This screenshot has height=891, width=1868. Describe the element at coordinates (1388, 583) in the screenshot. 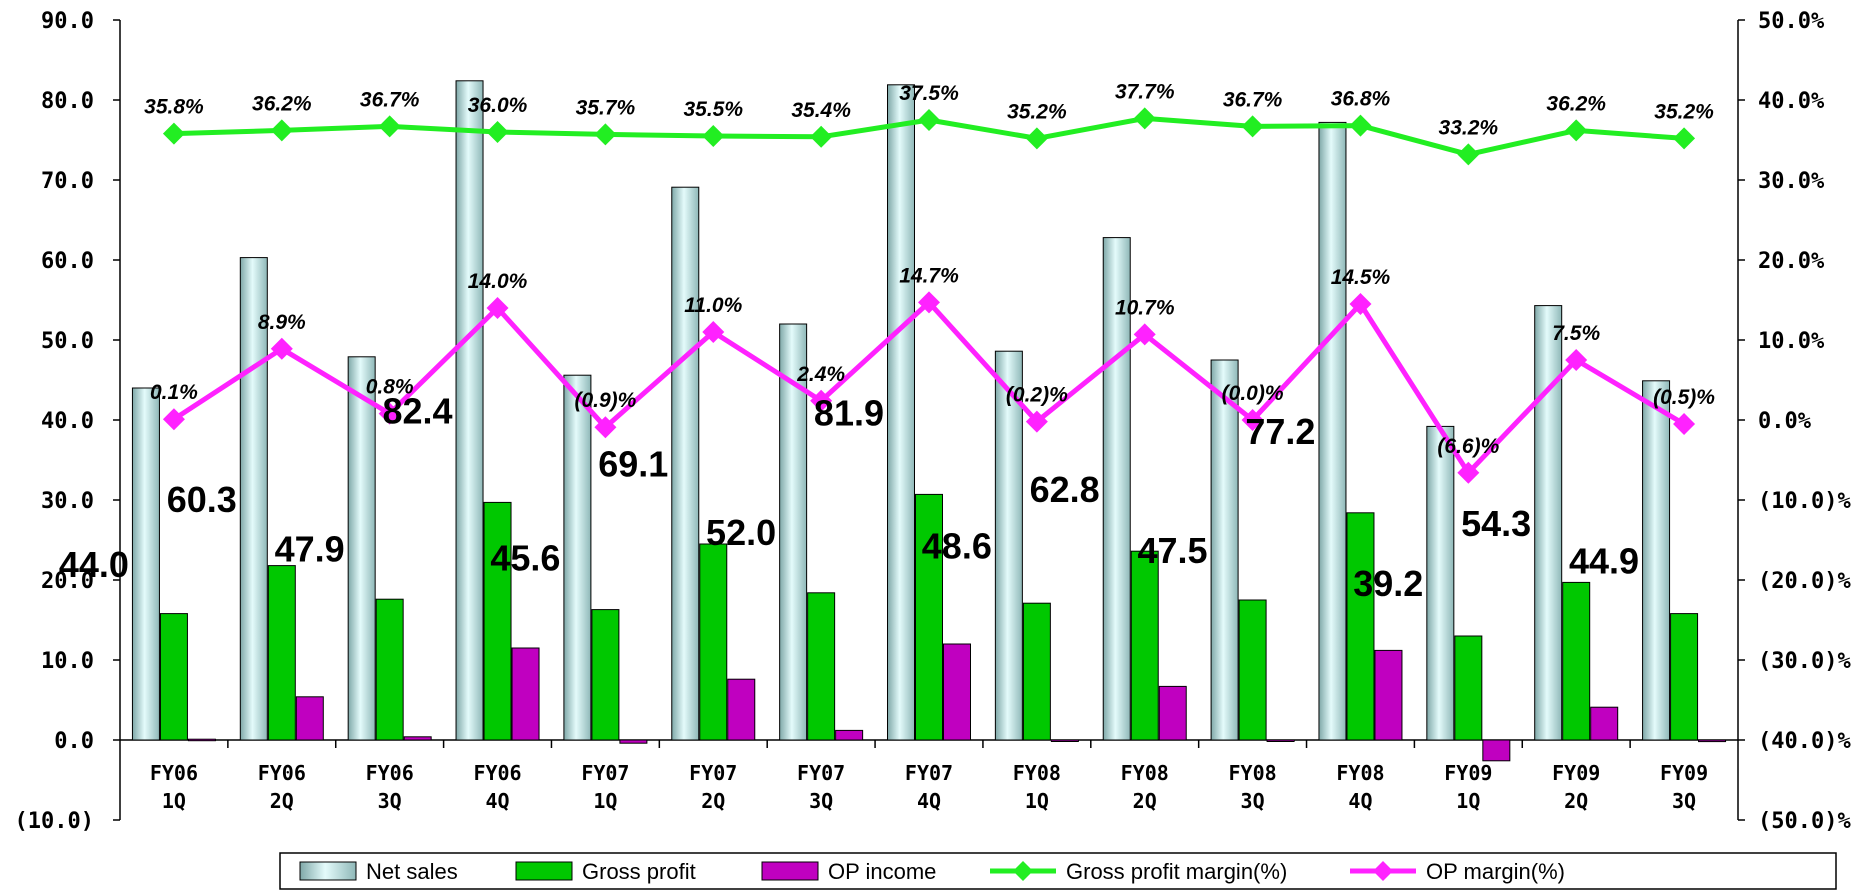

I see `net-sales-value-label: 39.2` at that location.